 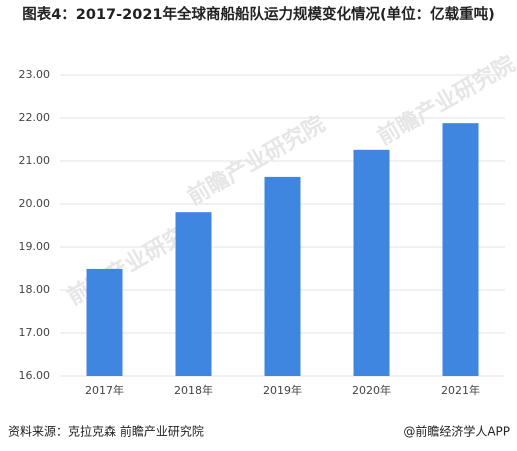 I want to click on y-tick-label: 23.00, so click(x=35, y=74).